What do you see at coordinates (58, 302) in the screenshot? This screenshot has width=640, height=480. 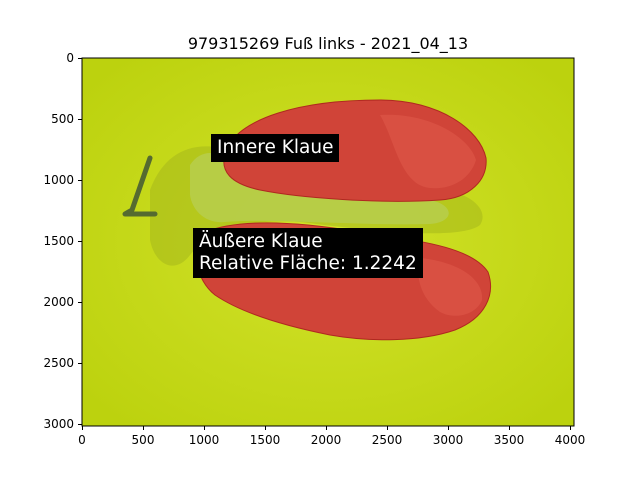 I see `y-tick-label: 2000` at bounding box center [58, 302].